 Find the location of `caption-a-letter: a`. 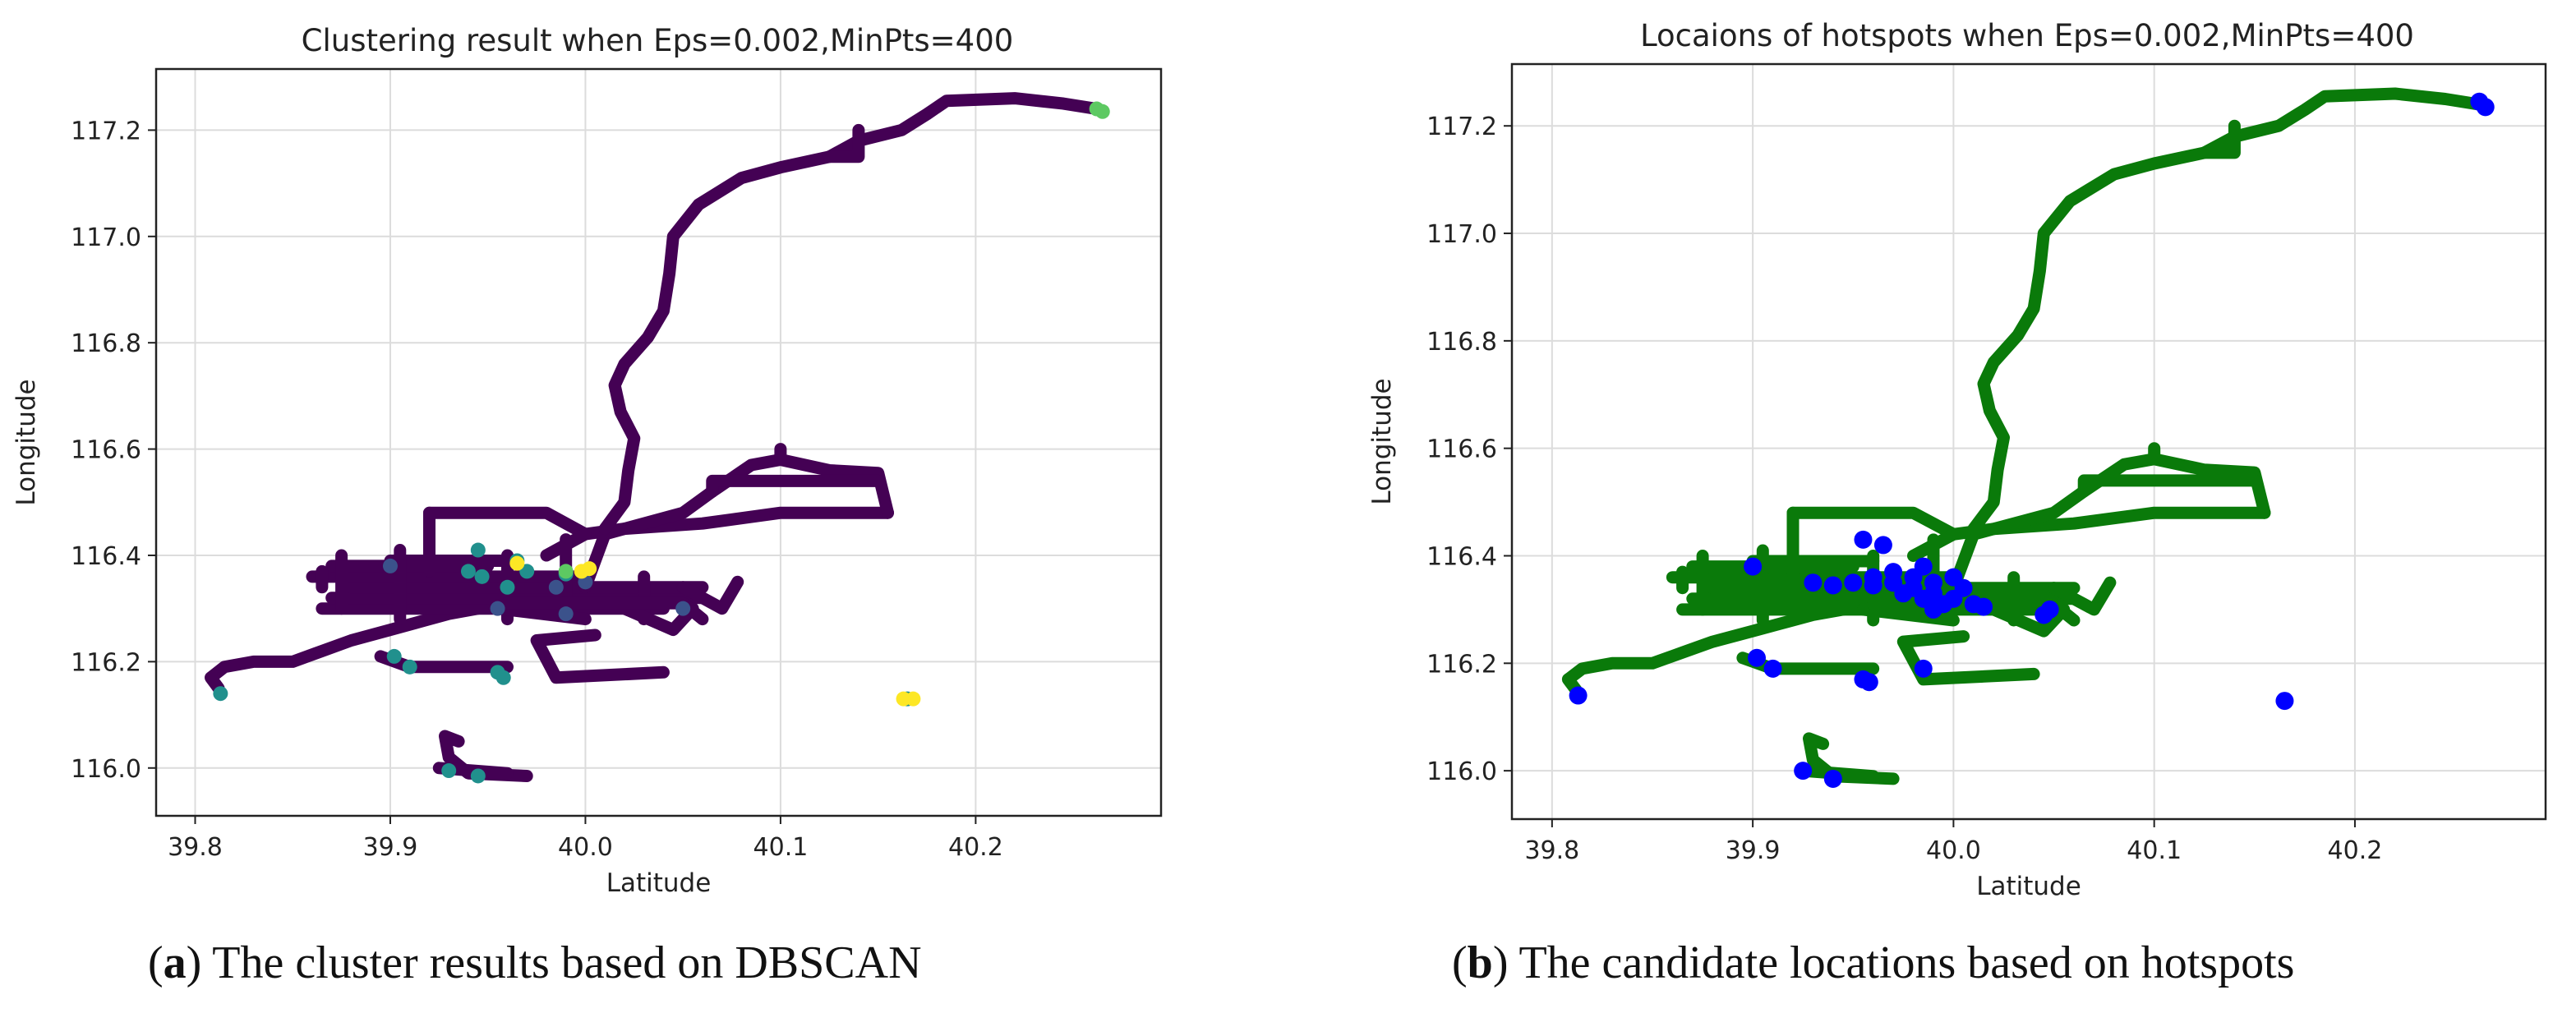

caption-a-letter: a is located at coordinates (175, 962).